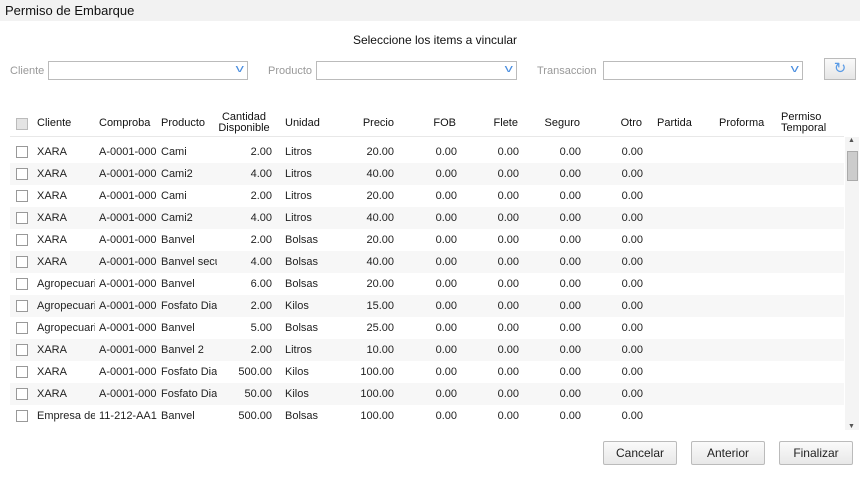  Describe the element at coordinates (290, 71) in the screenshot. I see `producto-label: Producto` at that location.